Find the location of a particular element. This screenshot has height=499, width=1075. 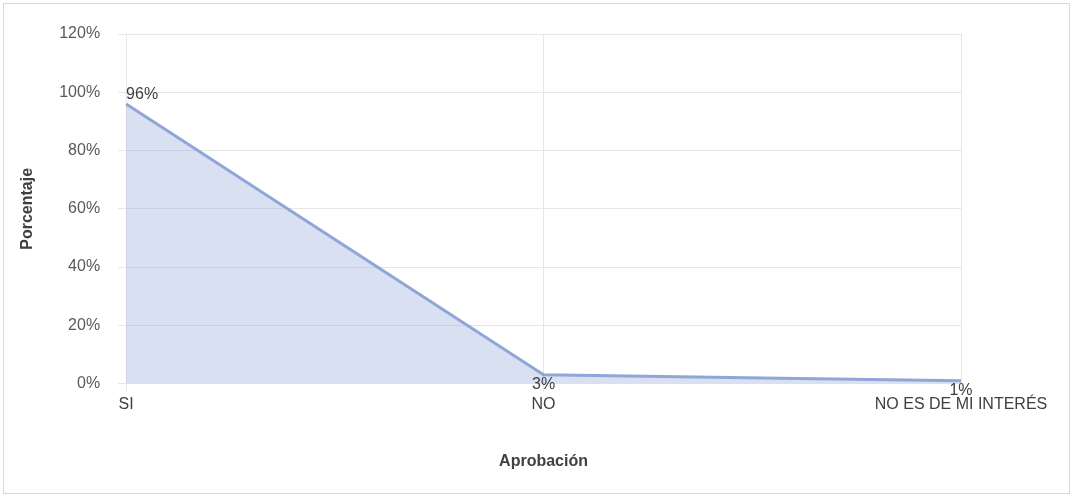

x-tick-label: NO is located at coordinates (543, 403).